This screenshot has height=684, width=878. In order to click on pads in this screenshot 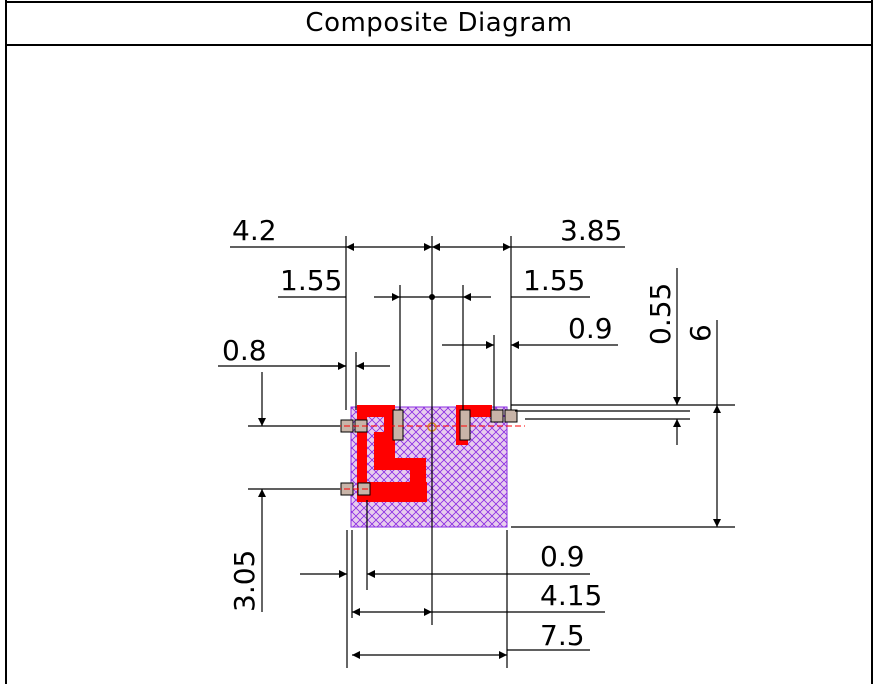, I will do `click(429, 452)`.